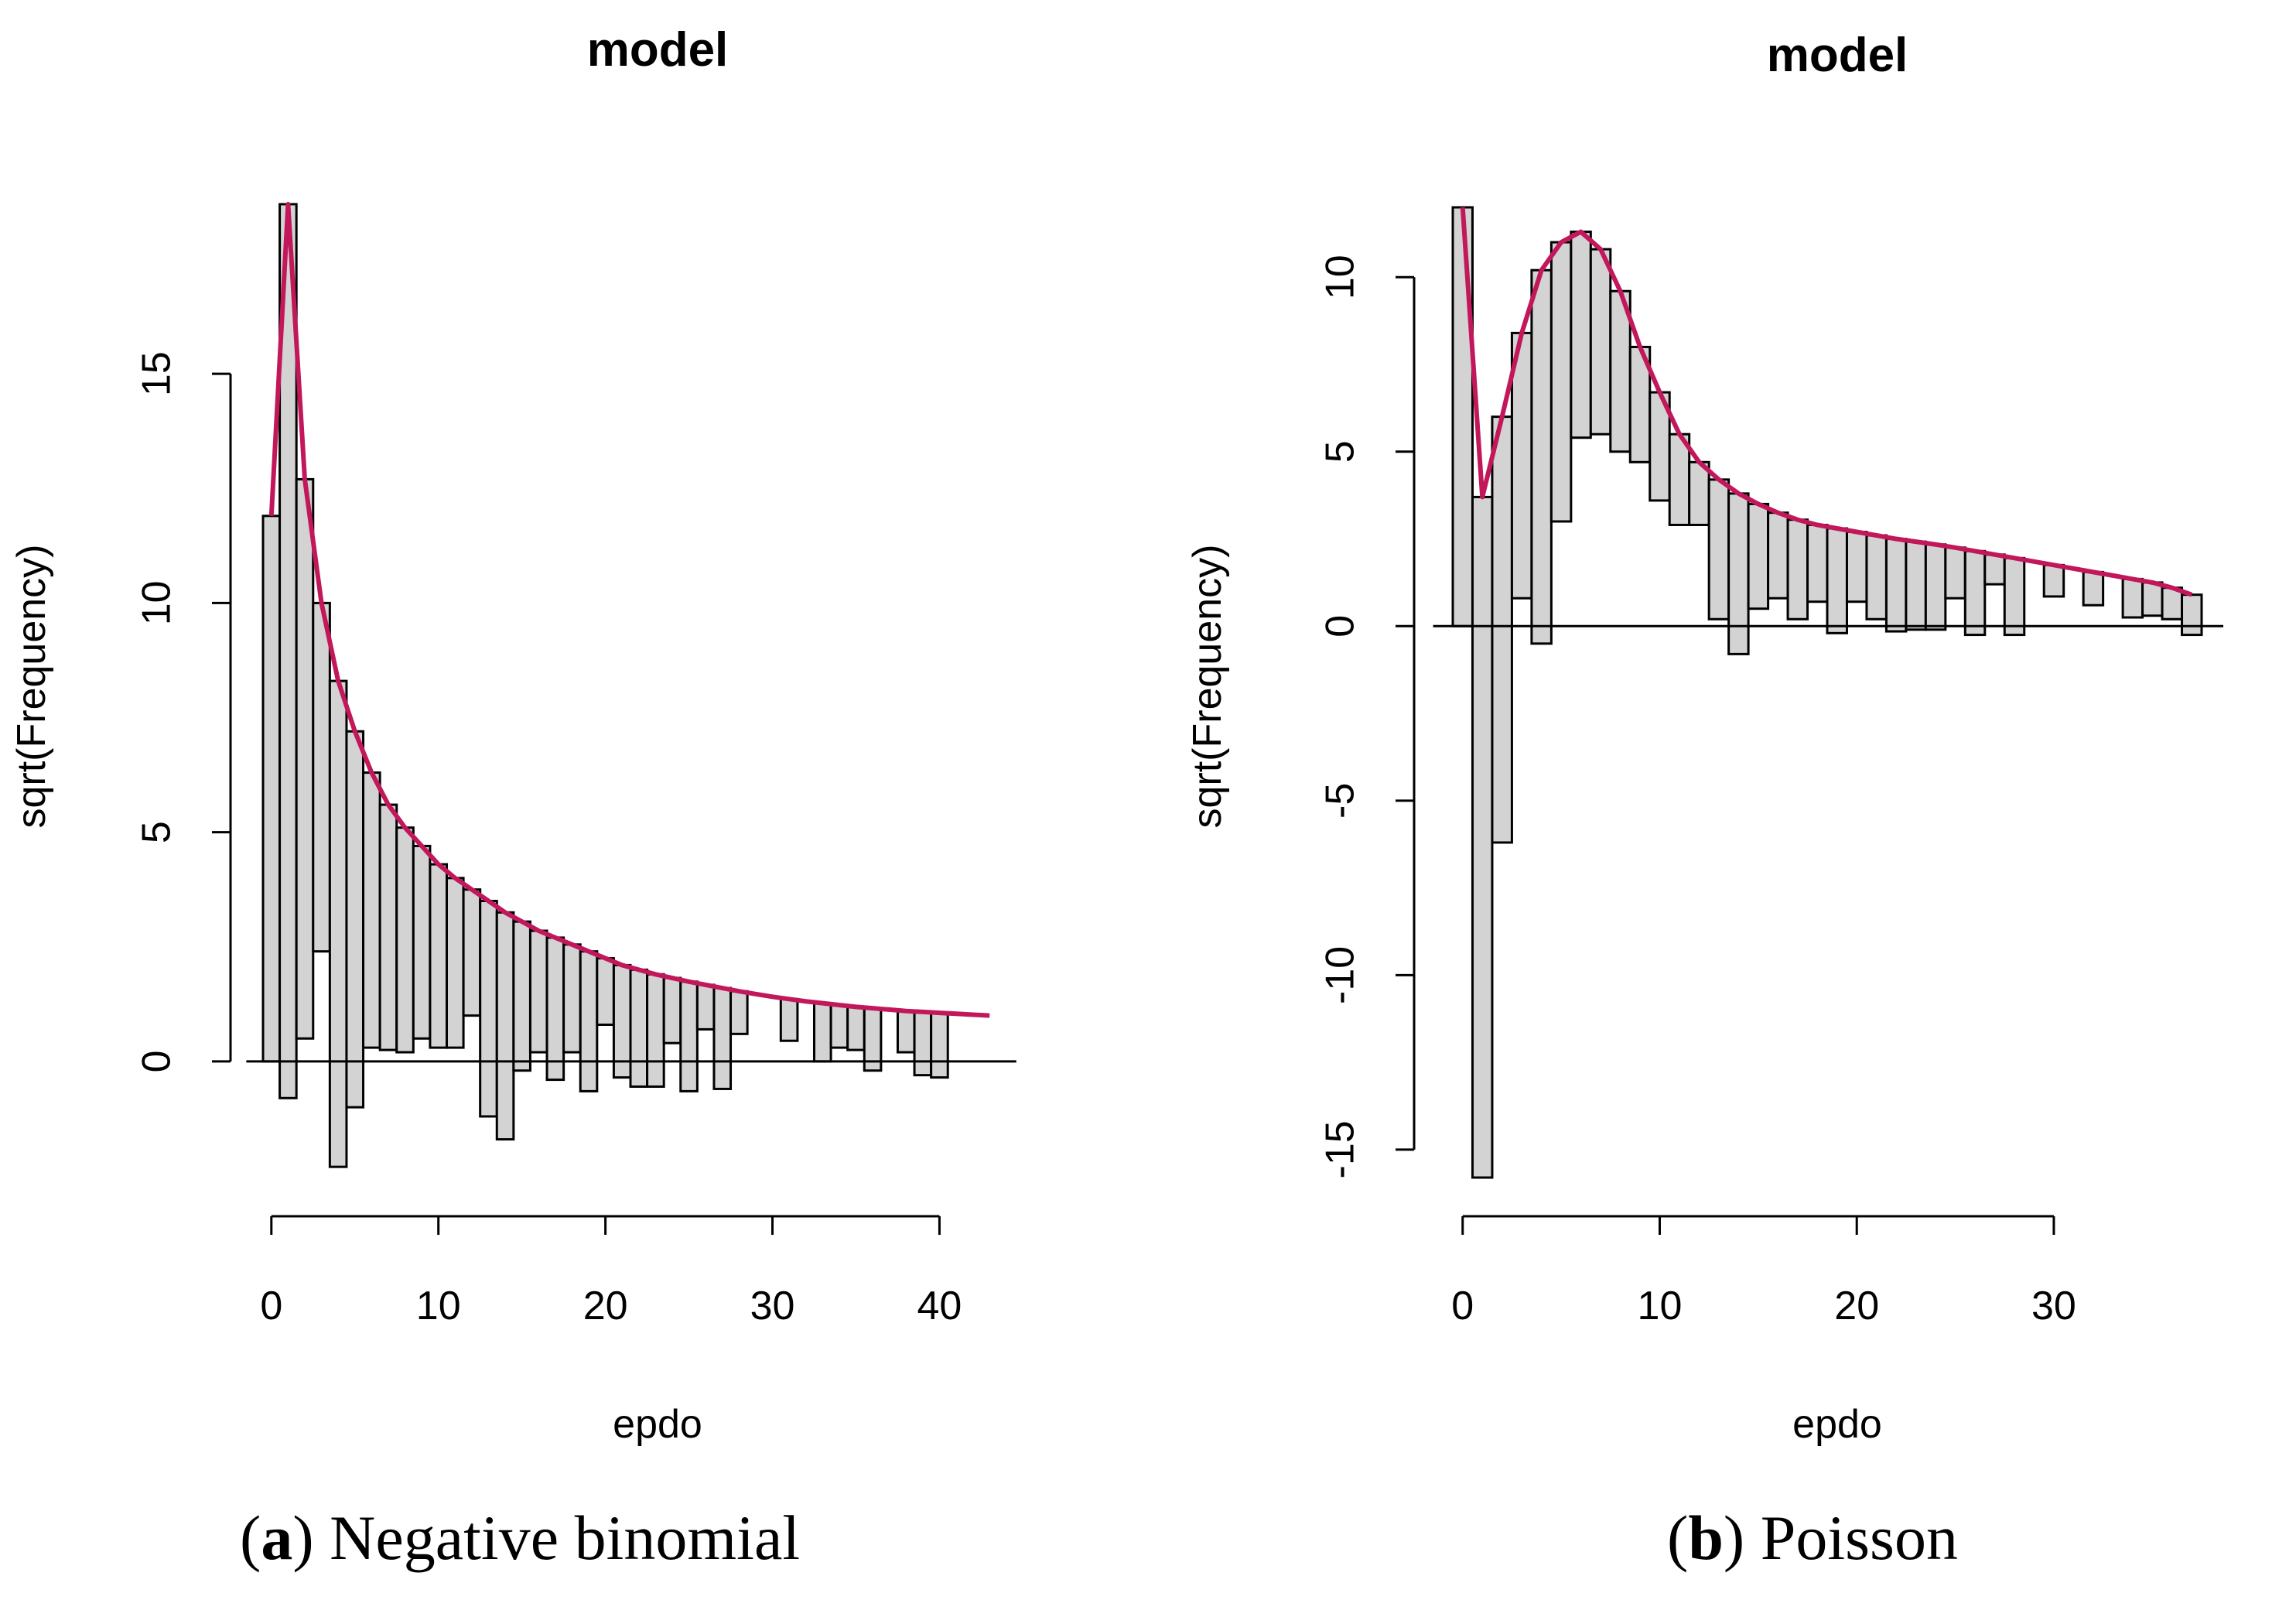  Describe the element at coordinates (606, 1306) in the screenshot. I see `panel-a-x-tick-label-20: 20` at that location.